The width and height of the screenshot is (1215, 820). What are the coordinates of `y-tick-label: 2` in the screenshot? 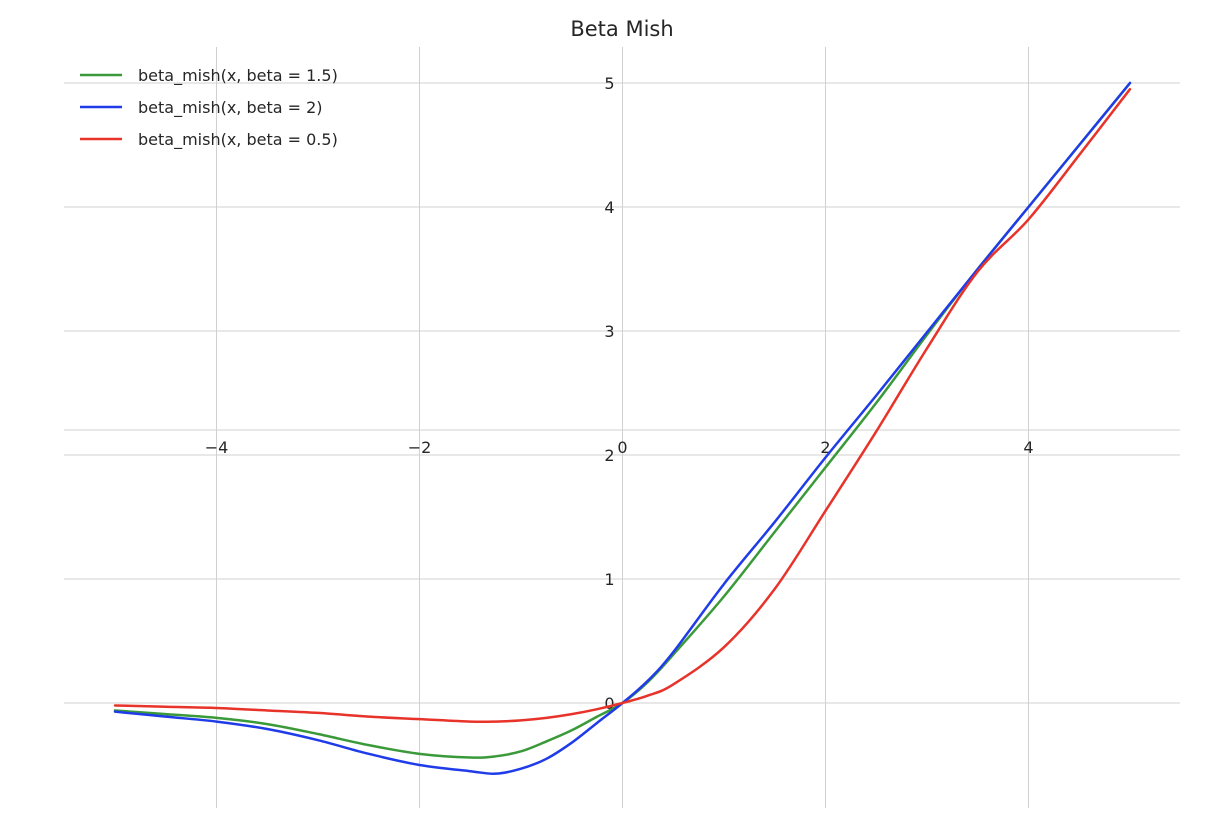 It's located at (609, 455).